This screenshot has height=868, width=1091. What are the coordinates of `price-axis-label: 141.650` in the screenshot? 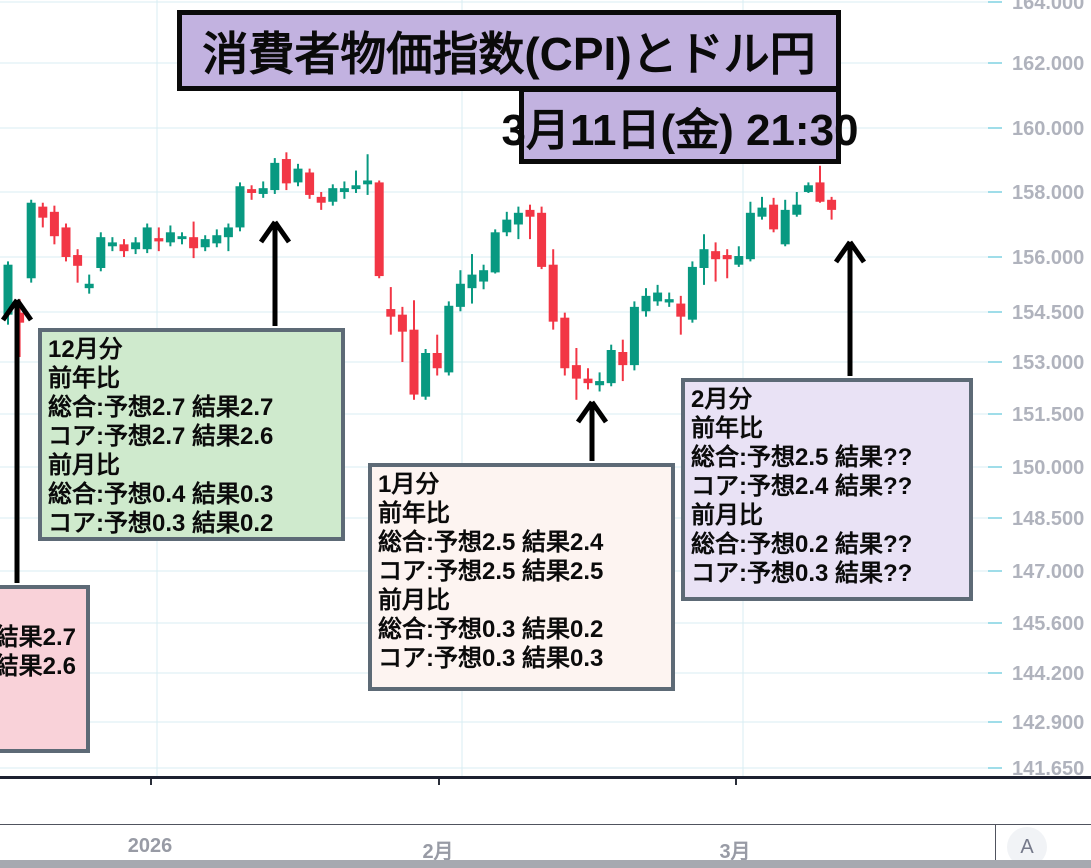 It's located at (1048, 768).